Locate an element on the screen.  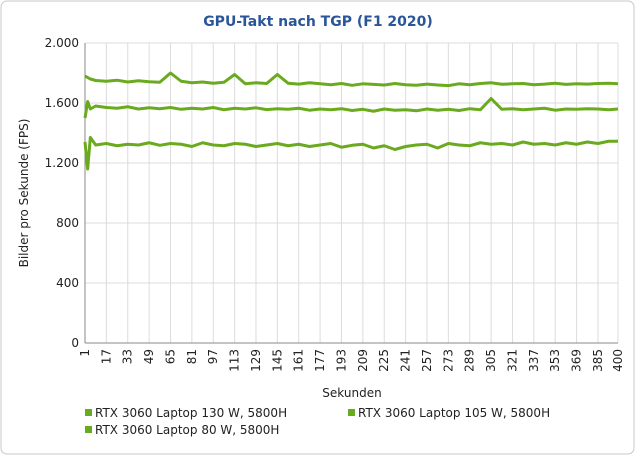
y-tick-label: 400 is located at coordinates (67, 283).